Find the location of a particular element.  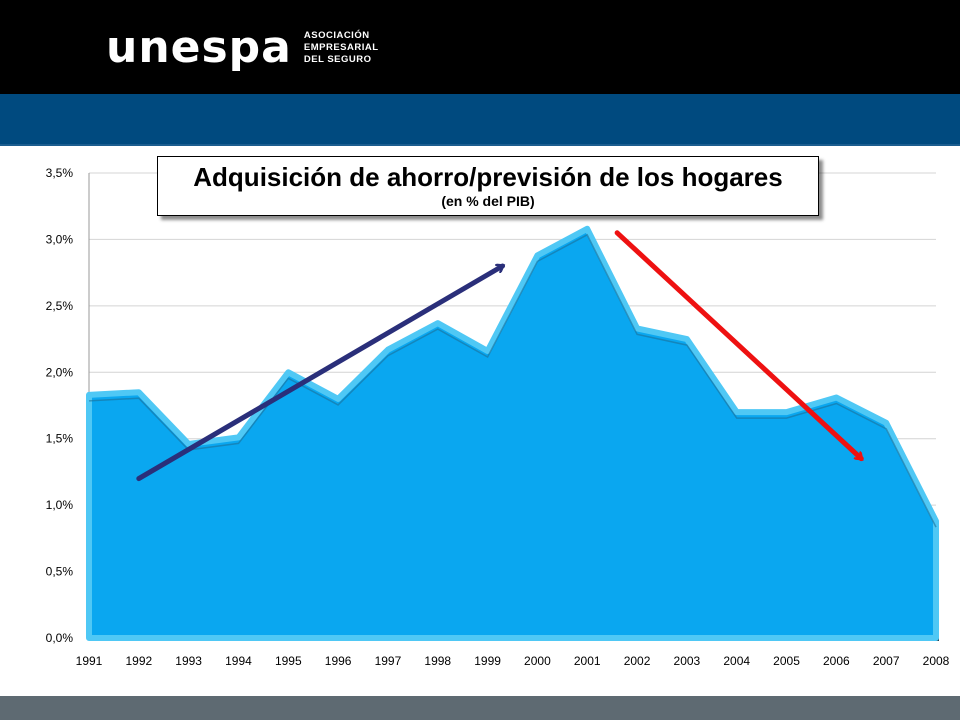

falling-trend-arrow is located at coordinates (739, 346).